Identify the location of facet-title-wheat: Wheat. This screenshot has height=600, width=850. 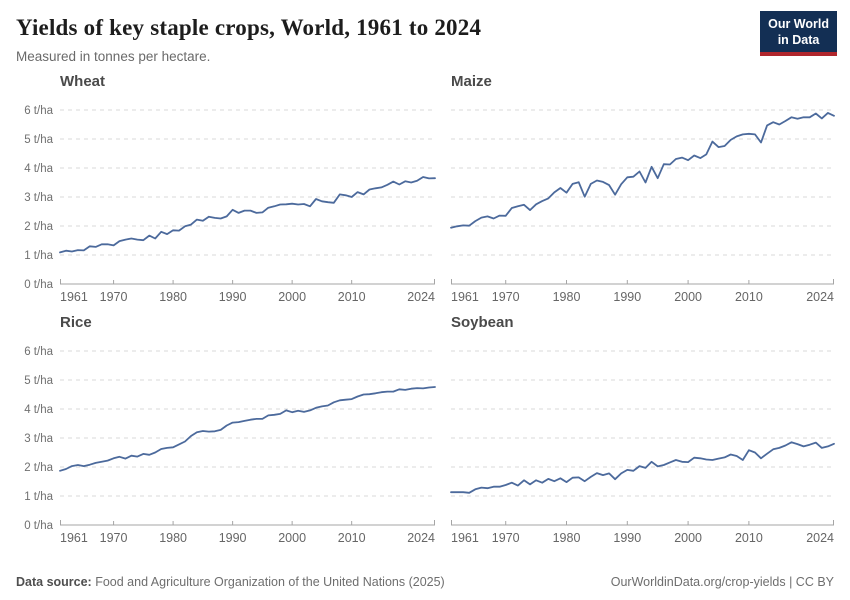
(82, 81).